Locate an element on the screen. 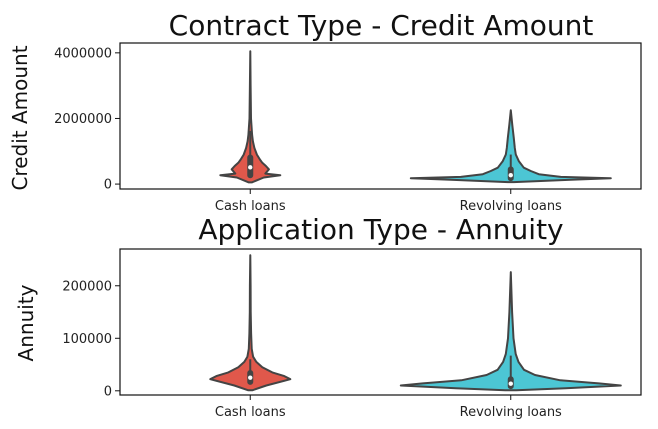  chart-title: Application Type - Annuity is located at coordinates (380, 229).